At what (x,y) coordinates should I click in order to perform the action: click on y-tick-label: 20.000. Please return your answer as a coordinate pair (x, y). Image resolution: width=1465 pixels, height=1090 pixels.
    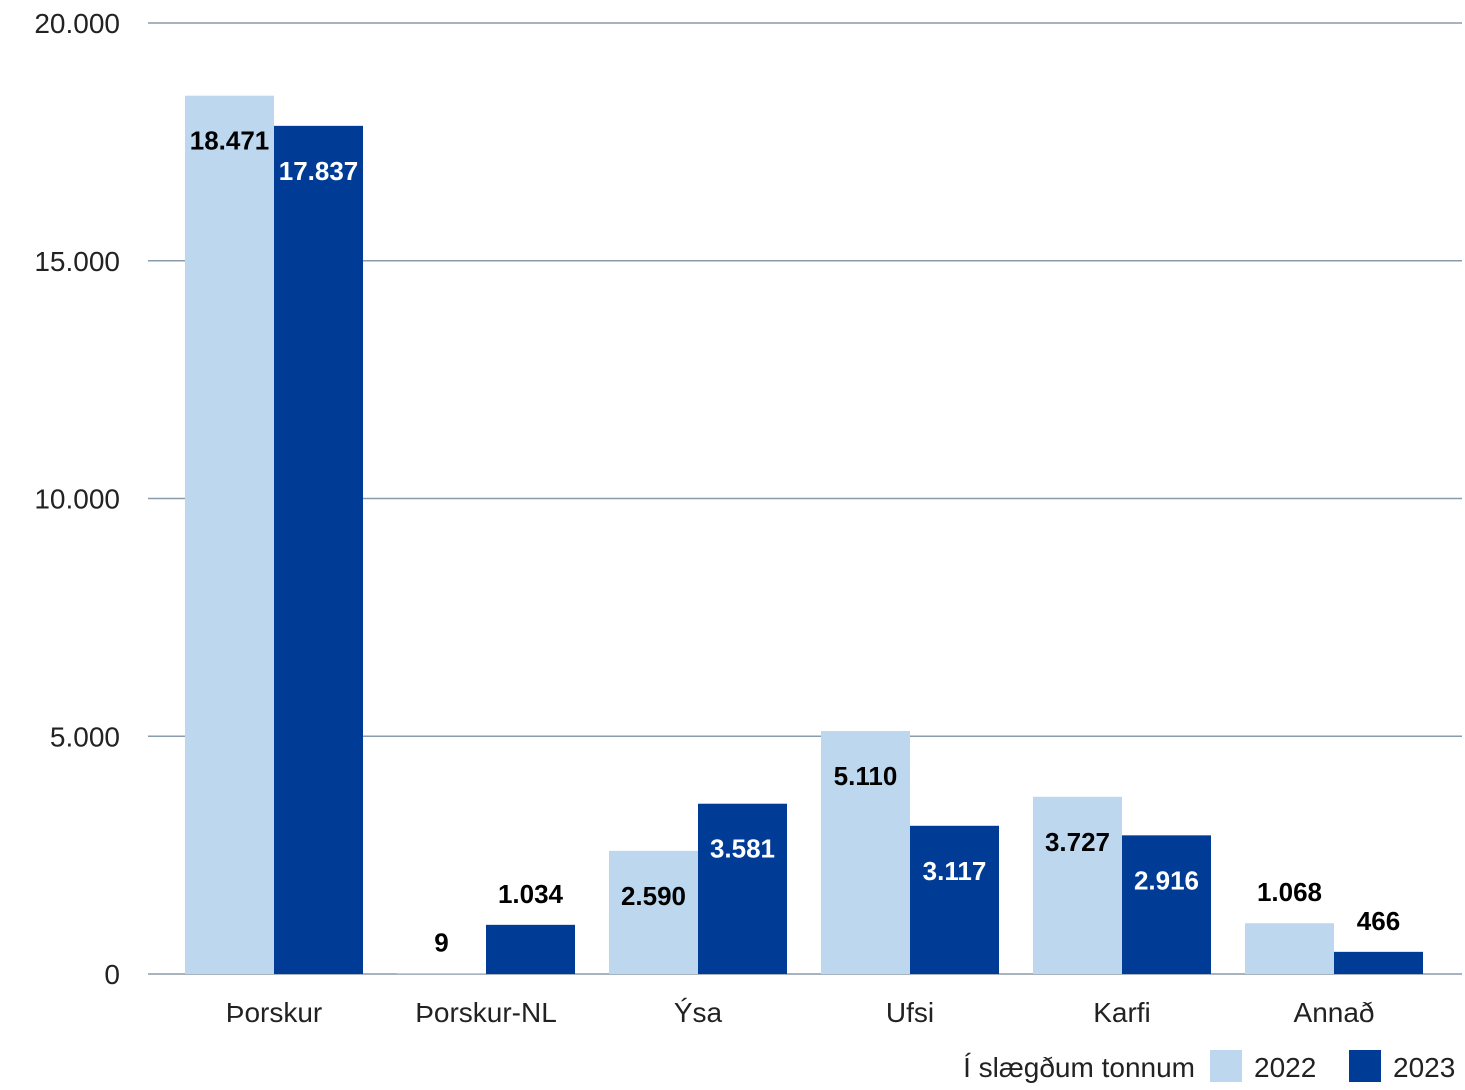
    Looking at the image, I should click on (77, 23).